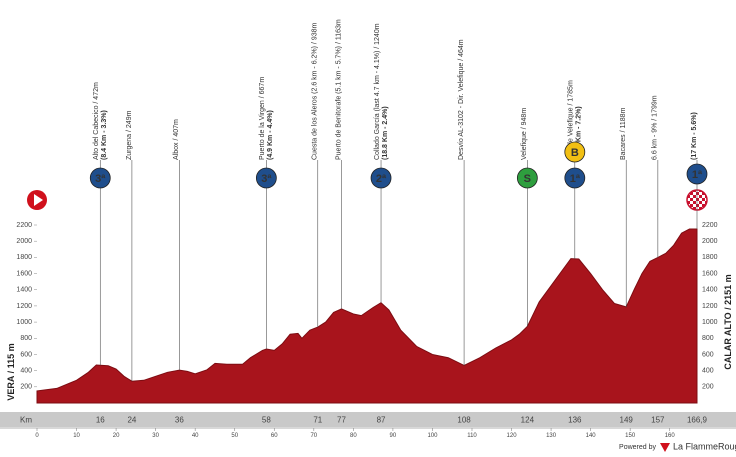 The width and height of the screenshot is (736, 457). Describe the element at coordinates (234, 436) in the screenshot. I see `x-tick-label: 50` at that location.